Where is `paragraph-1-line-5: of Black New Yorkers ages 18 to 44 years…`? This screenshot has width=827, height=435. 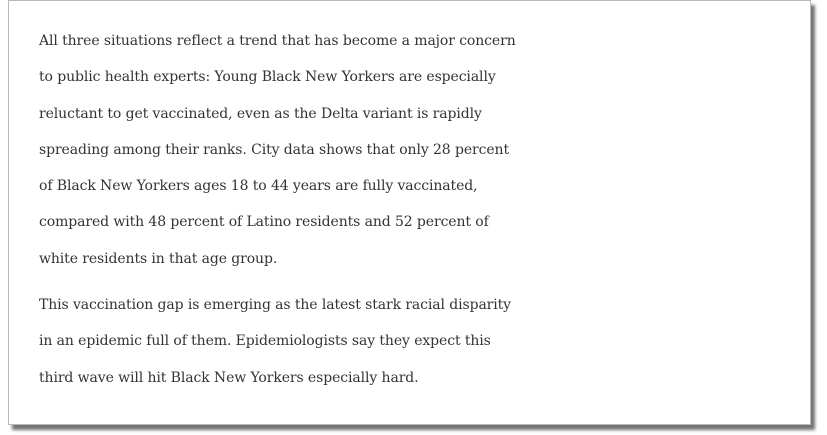 paragraph-1-line-5: of Black New Yorkers ages 18 to 44 years… is located at coordinates (258, 186).